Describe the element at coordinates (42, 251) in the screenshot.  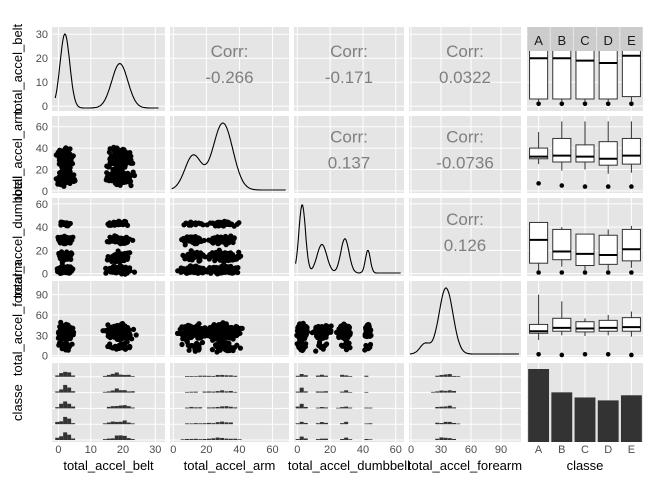
I see `y-tick-label: 20` at that location.